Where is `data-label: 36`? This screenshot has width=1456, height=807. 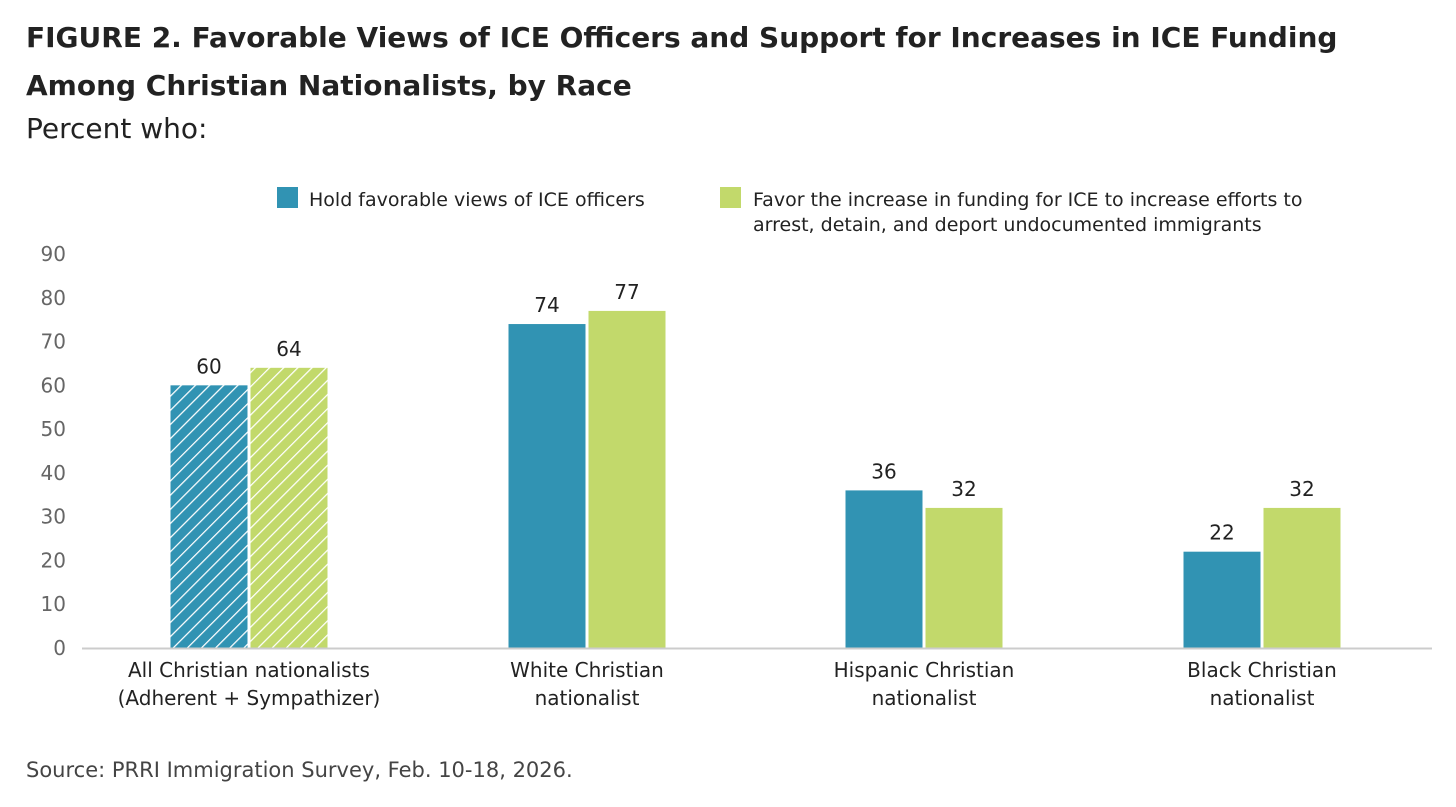
data-label: 36 is located at coordinates (883, 471).